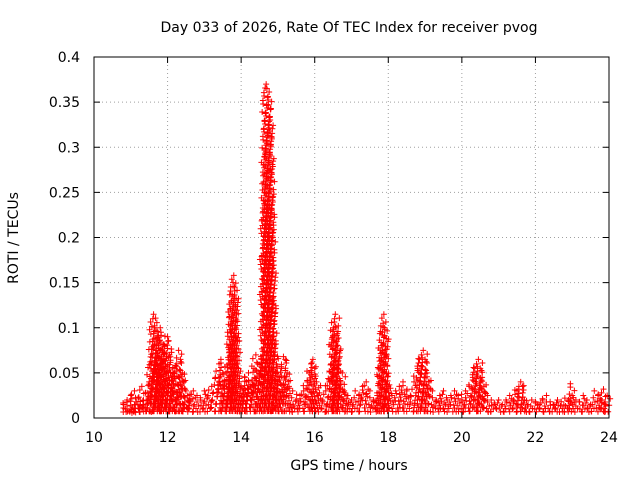 This screenshot has height=480, width=640. I want to click on y-tick-labels: 0 0.05 0.1 0.15 0.2 0.25 0.3 0.35 0.4, so click(64, 238).